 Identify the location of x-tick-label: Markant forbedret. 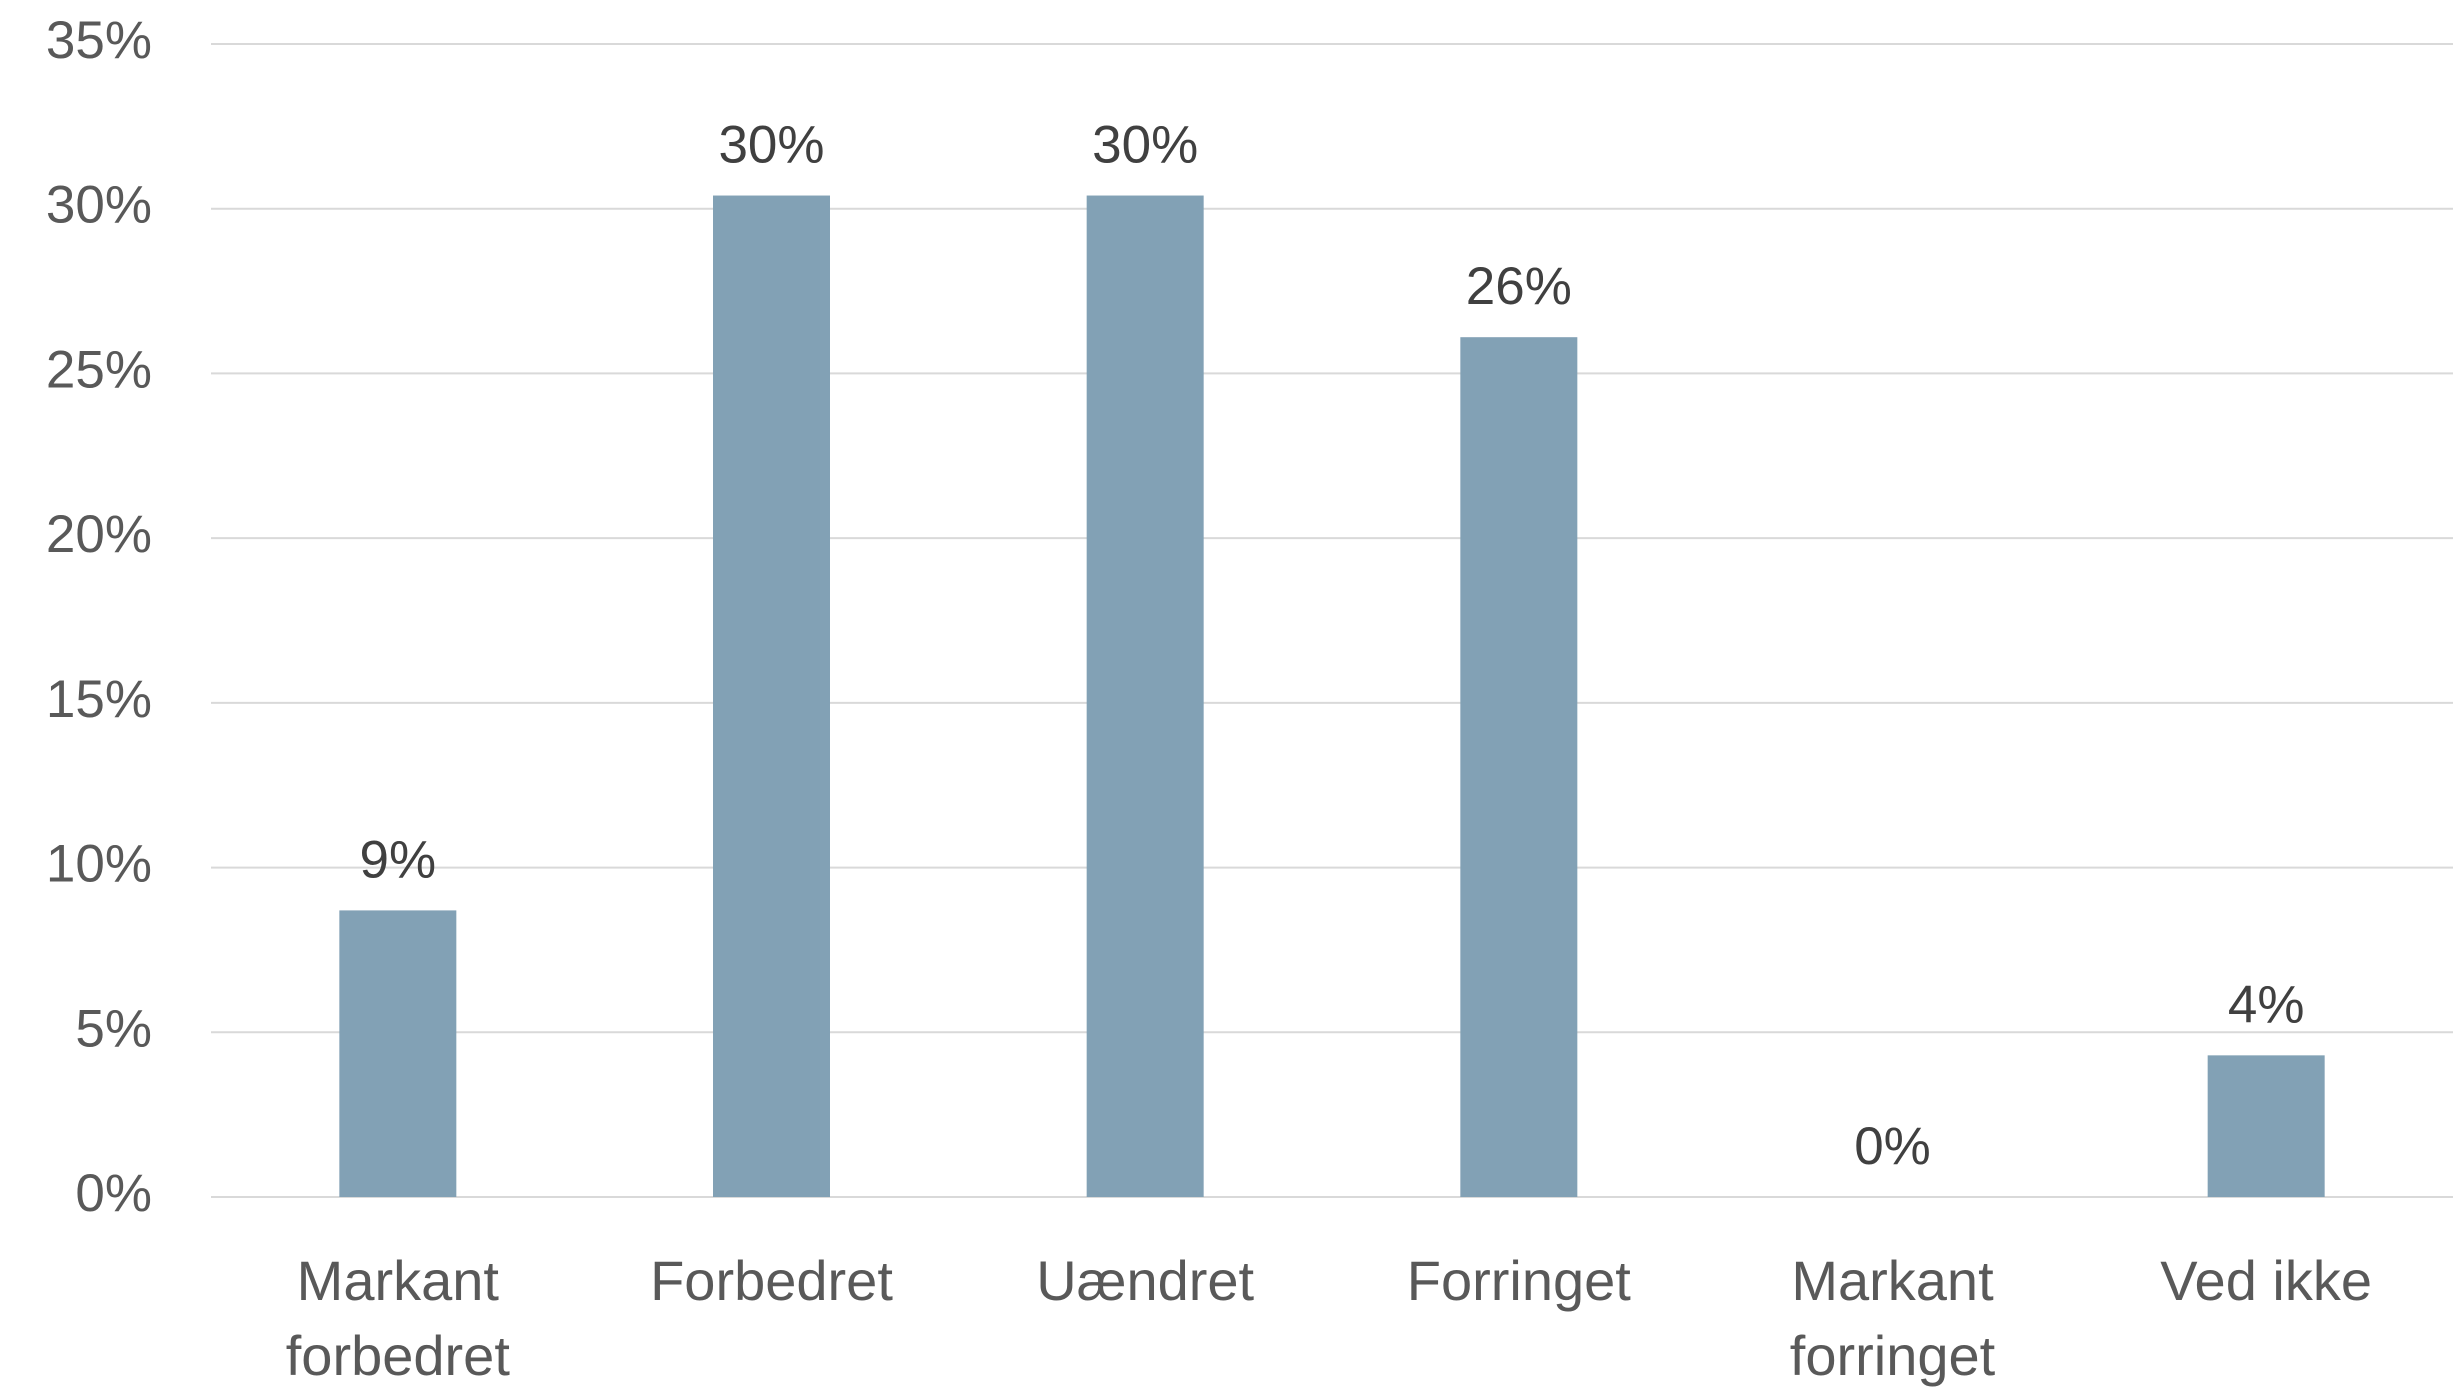
(397, 1318).